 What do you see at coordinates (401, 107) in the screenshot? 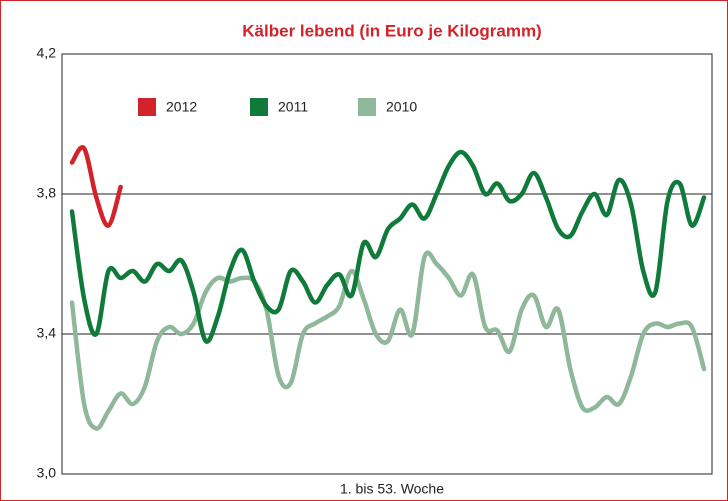
I see `legend-label: 2010` at bounding box center [401, 107].